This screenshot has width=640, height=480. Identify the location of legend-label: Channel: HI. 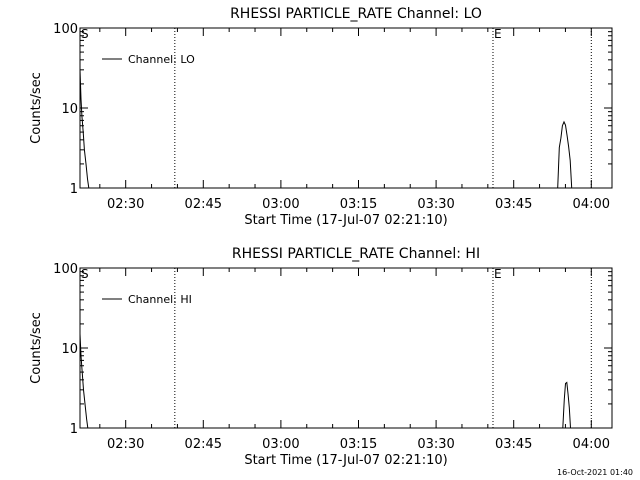
(160, 299).